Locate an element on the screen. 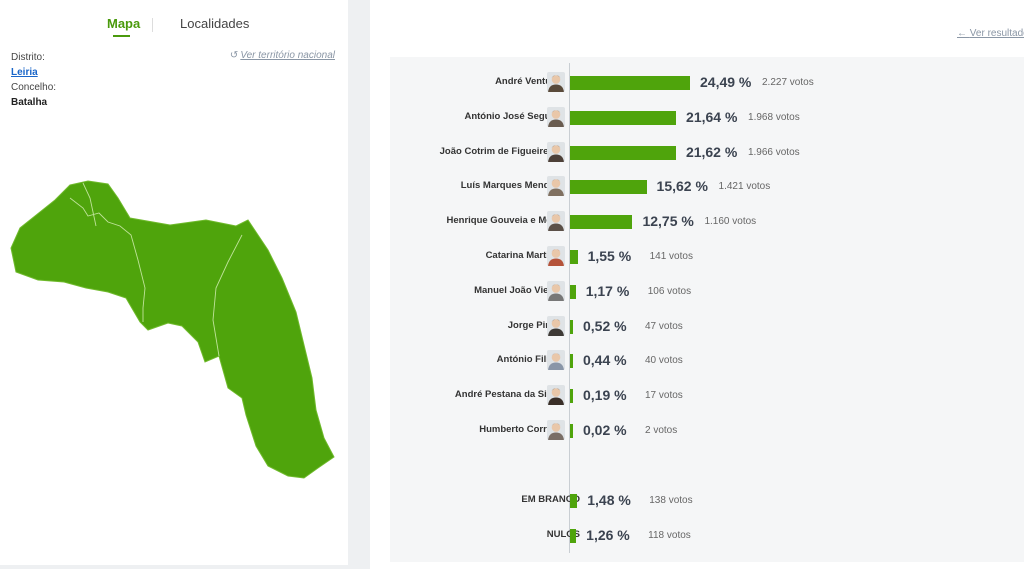  vote-percent: 0,19 % is located at coordinates (605, 395).